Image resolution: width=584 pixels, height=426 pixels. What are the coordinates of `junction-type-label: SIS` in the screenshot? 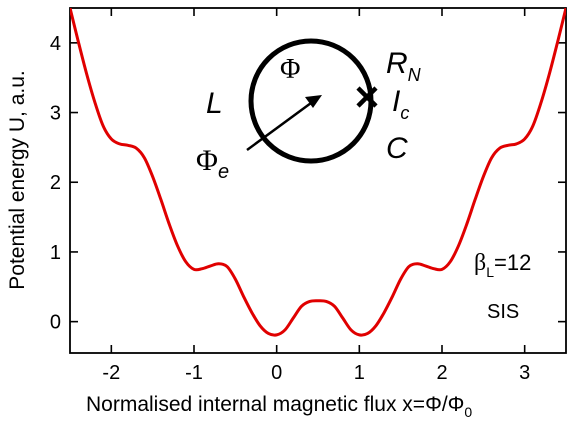 It's located at (503, 312).